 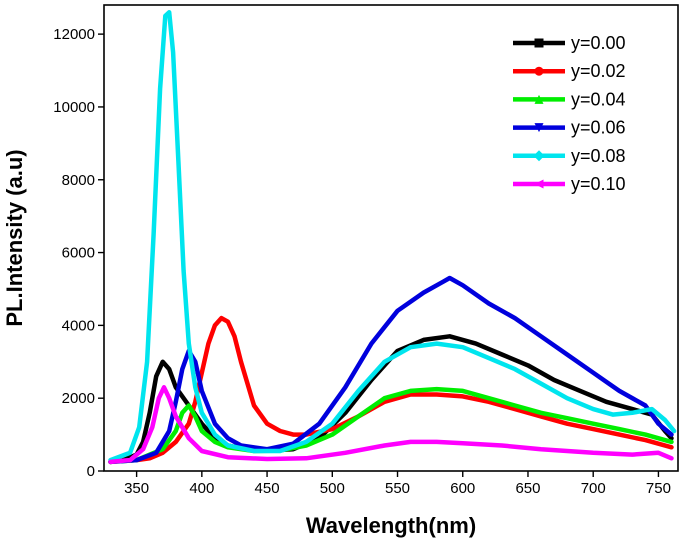 What do you see at coordinates (397, 488) in the screenshot?
I see `x-tick-label-550: 550` at bounding box center [397, 488].